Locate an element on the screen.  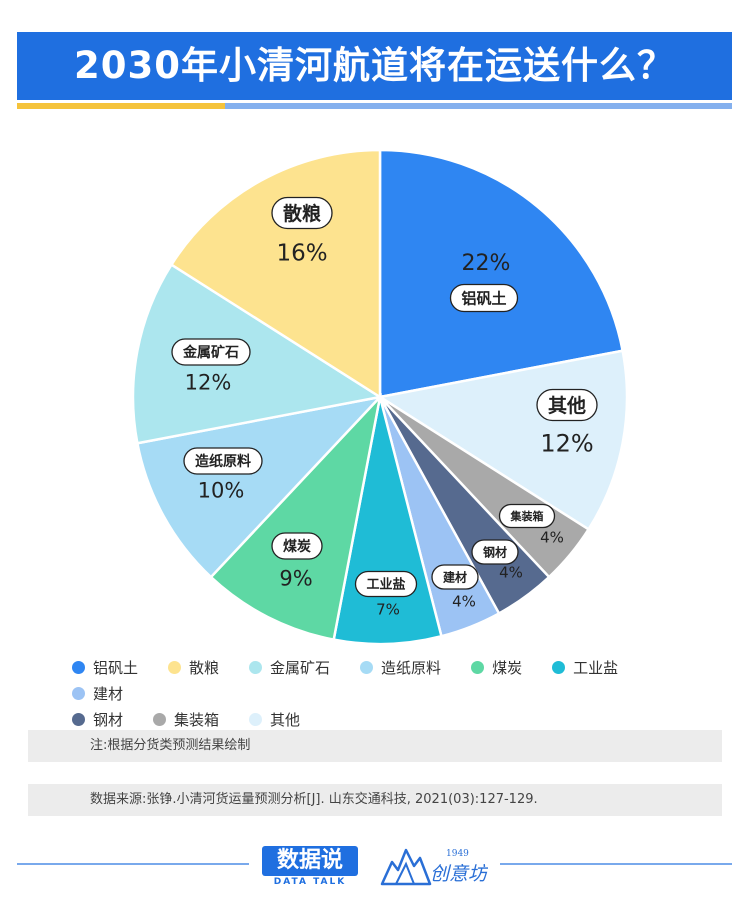
slice-percent-7: 9% is located at coordinates (295, 579).